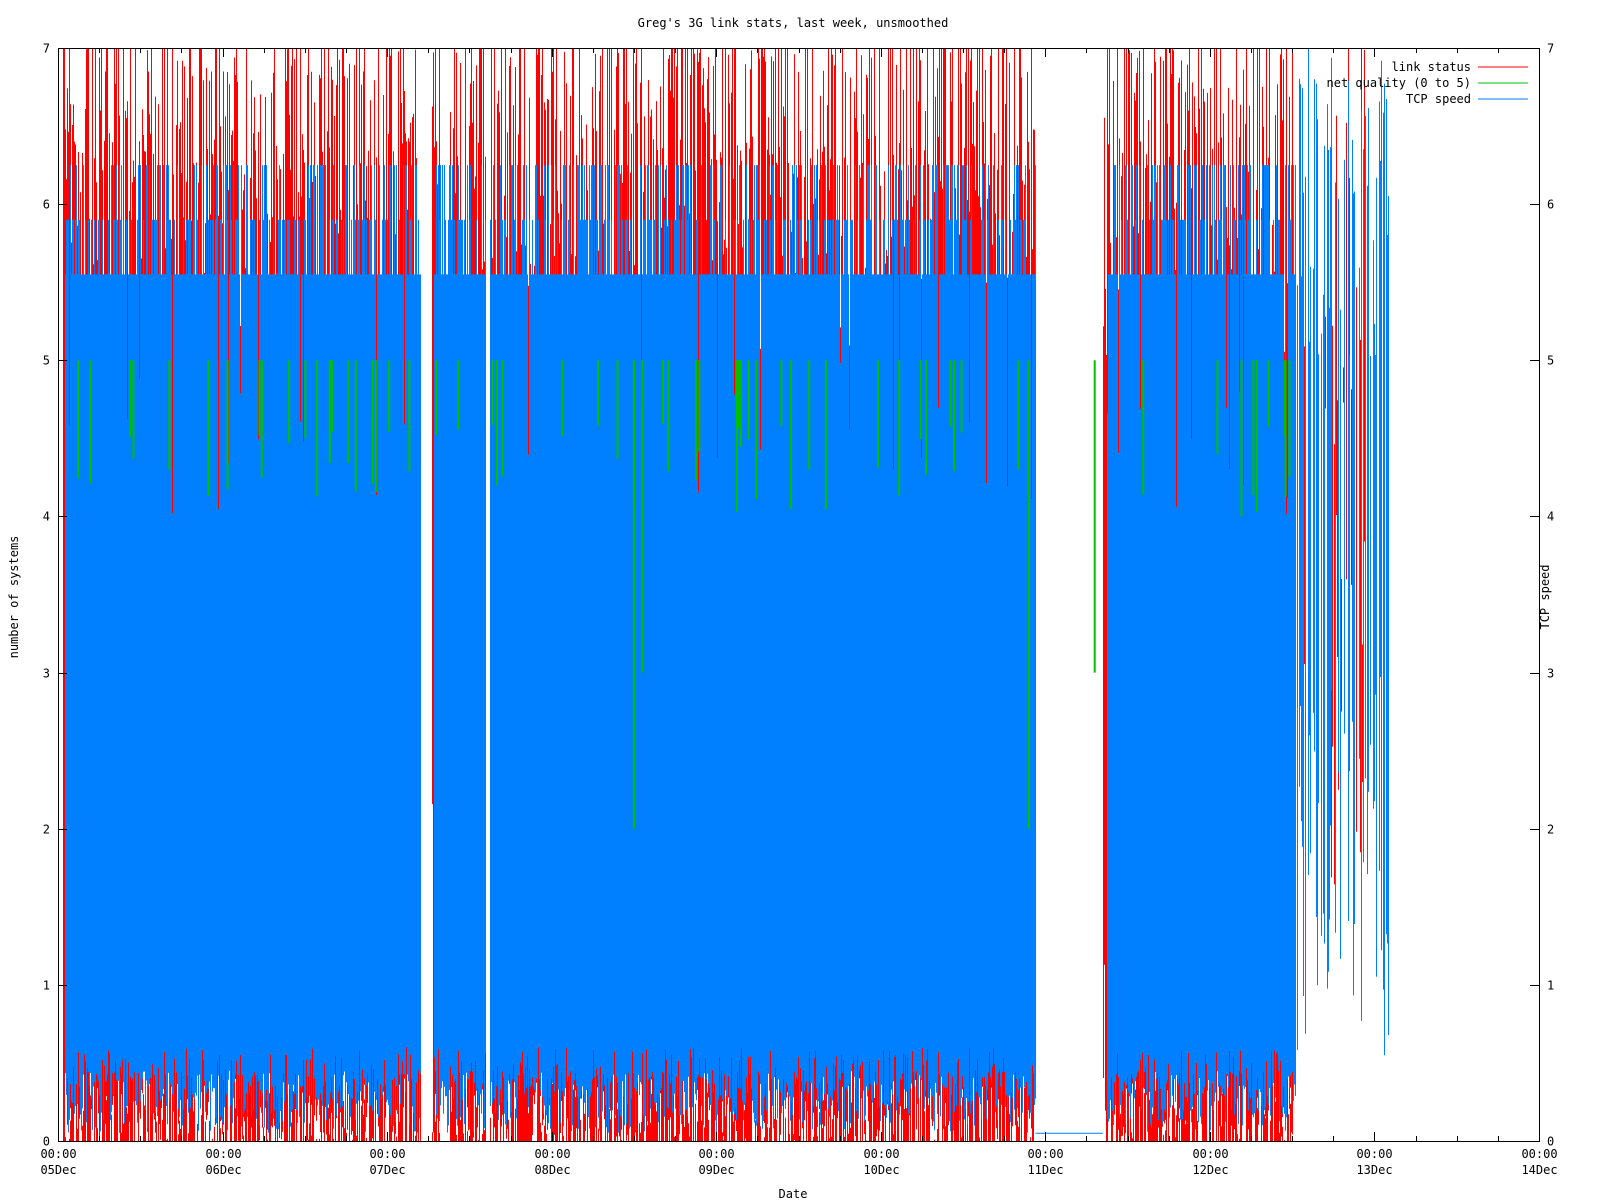  Describe the element at coordinates (1210, 1170) in the screenshot. I see `x-tick-date: 12Dec` at that location.